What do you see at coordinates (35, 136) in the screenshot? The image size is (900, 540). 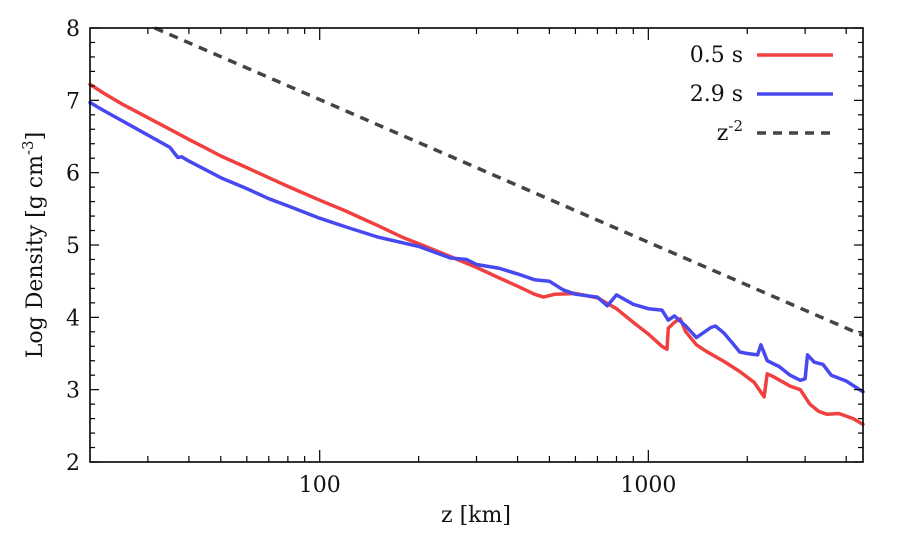 I see `y-axis-label-close: ]` at bounding box center [35, 136].